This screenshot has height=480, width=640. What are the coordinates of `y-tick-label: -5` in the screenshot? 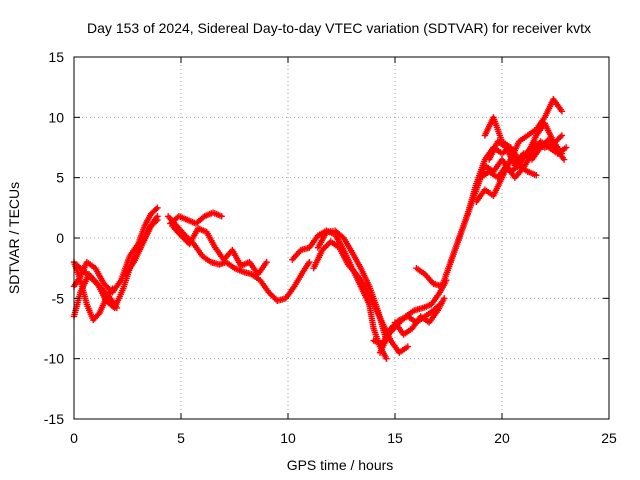 It's located at (58, 298).